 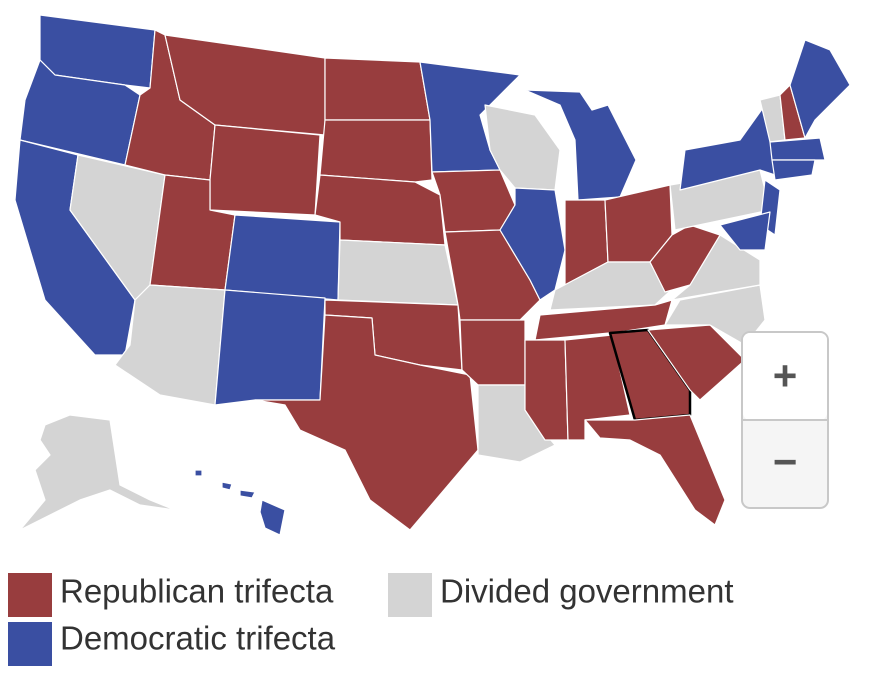 I want to click on legend-label: Democratic trifecta, so click(x=198, y=638).